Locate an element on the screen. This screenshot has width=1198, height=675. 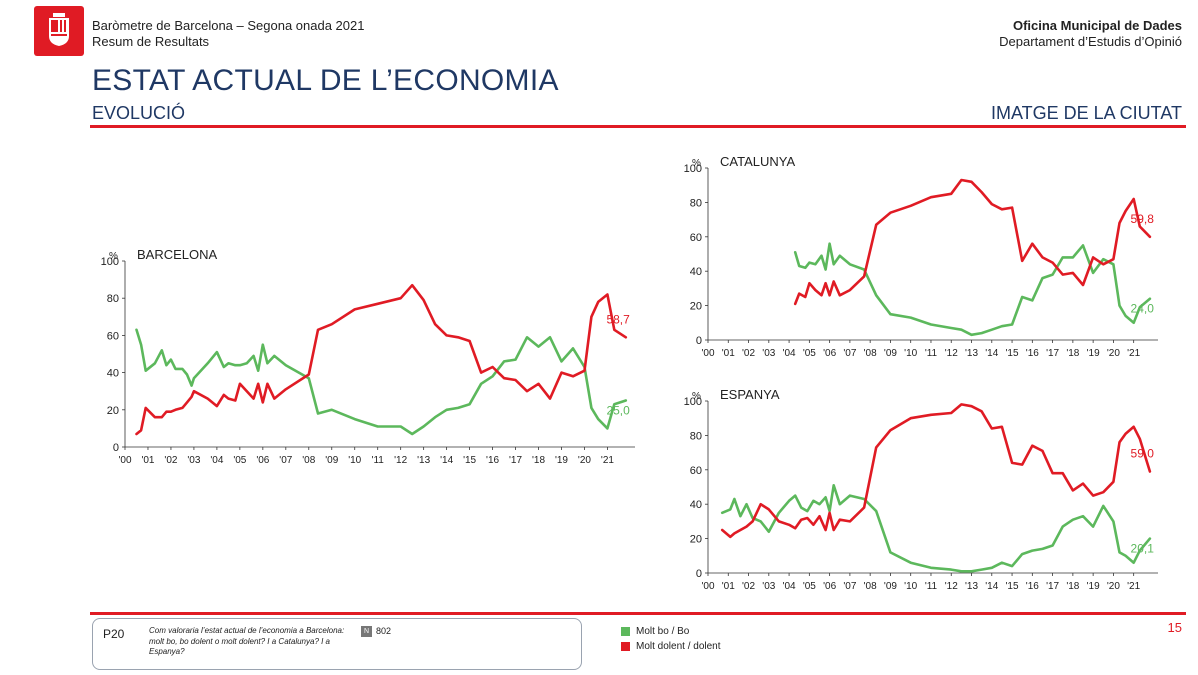
legend-label-bad: Molt dolent / dolent is located at coordinates (678, 646).